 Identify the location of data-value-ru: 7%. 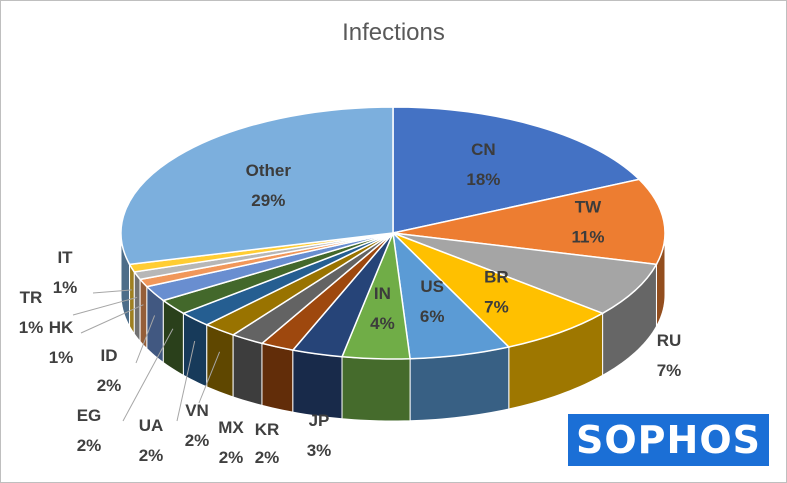
(669, 370).